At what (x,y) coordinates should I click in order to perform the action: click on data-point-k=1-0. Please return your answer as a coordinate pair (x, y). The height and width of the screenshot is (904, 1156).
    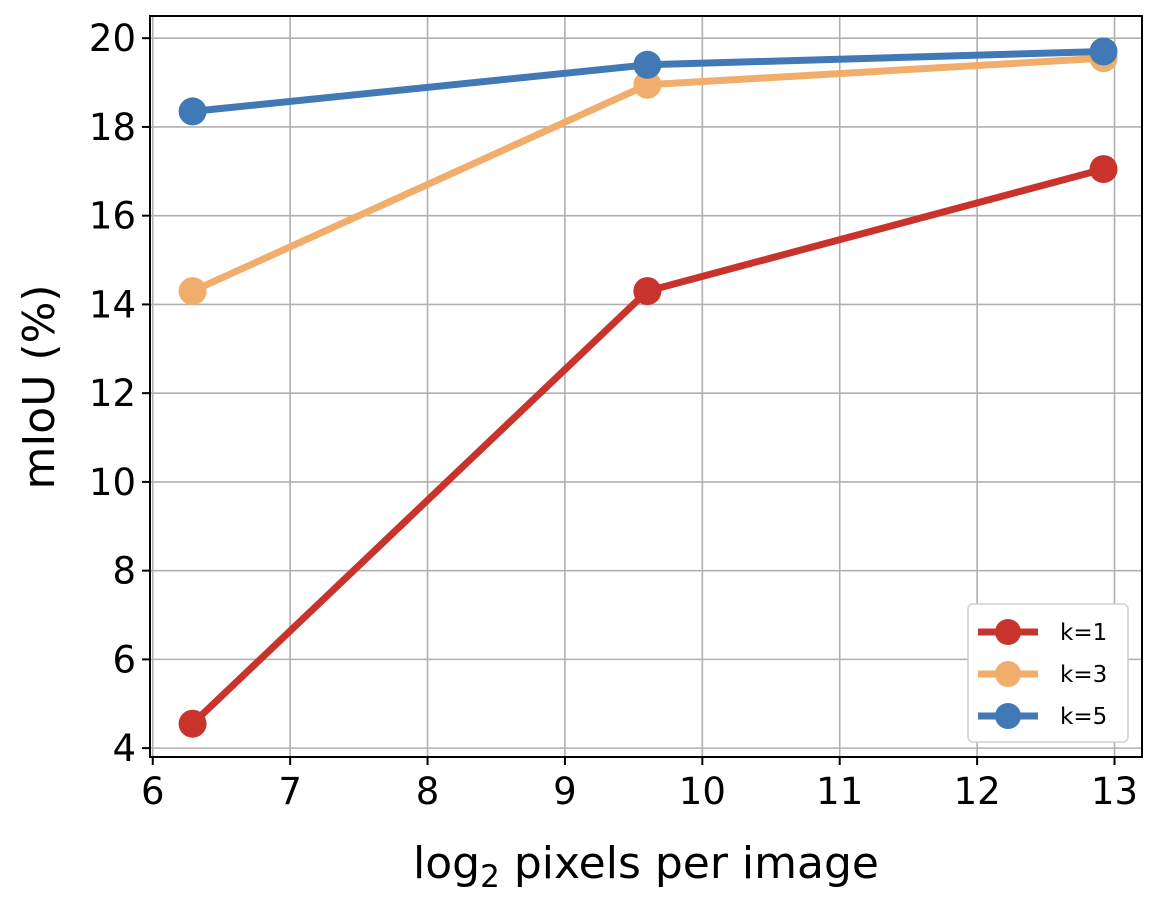
    Looking at the image, I should click on (192, 723).